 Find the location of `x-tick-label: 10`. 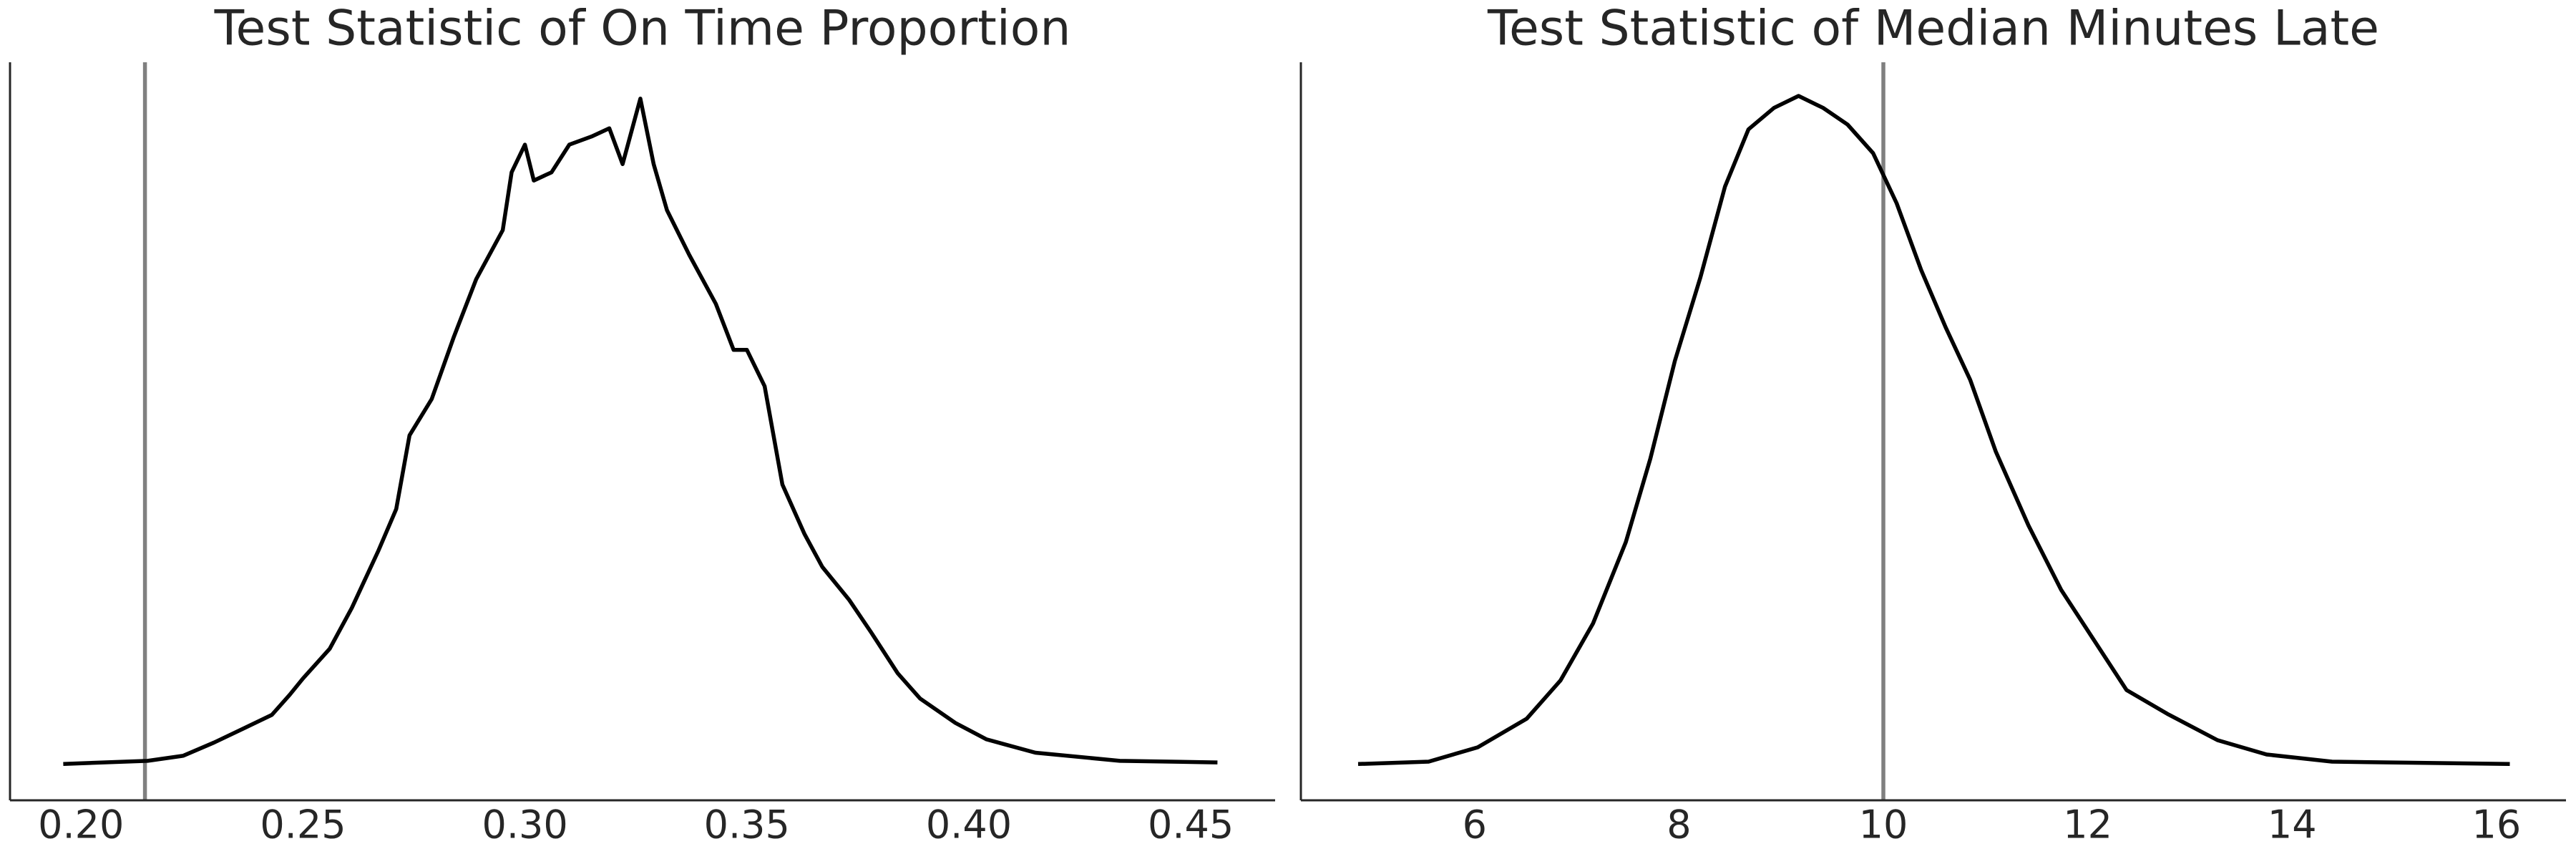

x-tick-label: 10 is located at coordinates (1883, 825).